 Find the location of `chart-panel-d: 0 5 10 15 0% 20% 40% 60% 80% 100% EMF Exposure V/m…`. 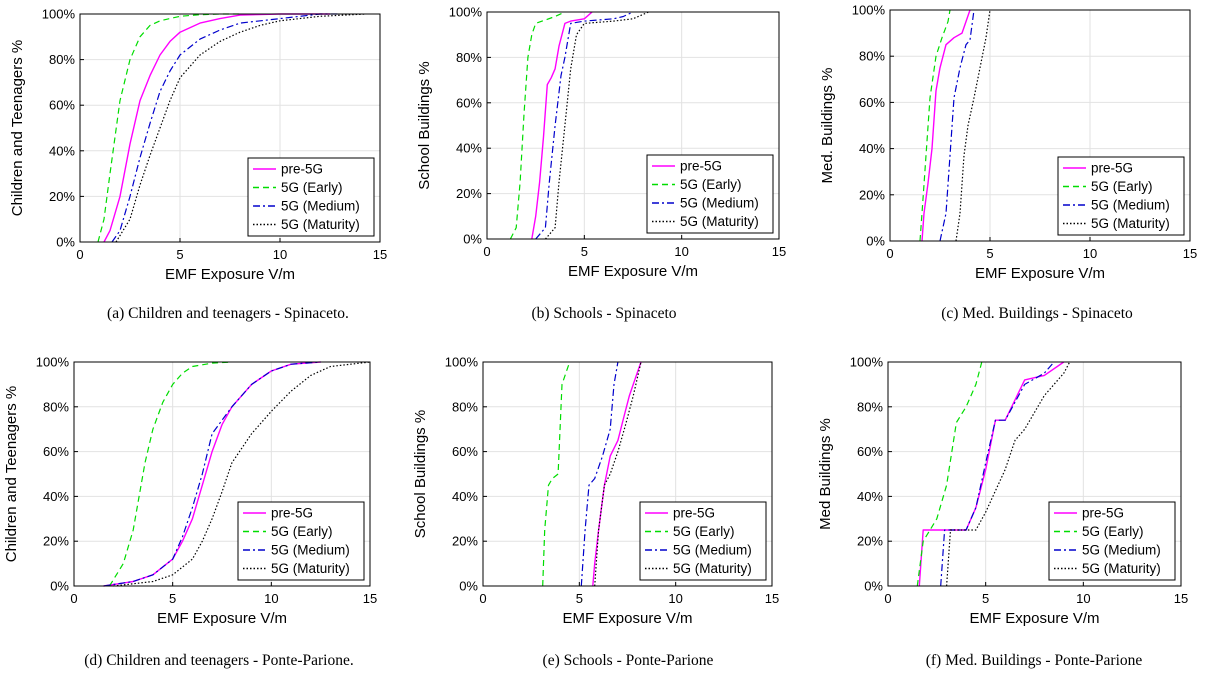

chart-panel-d: 0 5 10 15 0% 20% 40% 60% 80% 100% EMF Exposure V/m… is located at coordinates (190, 512).